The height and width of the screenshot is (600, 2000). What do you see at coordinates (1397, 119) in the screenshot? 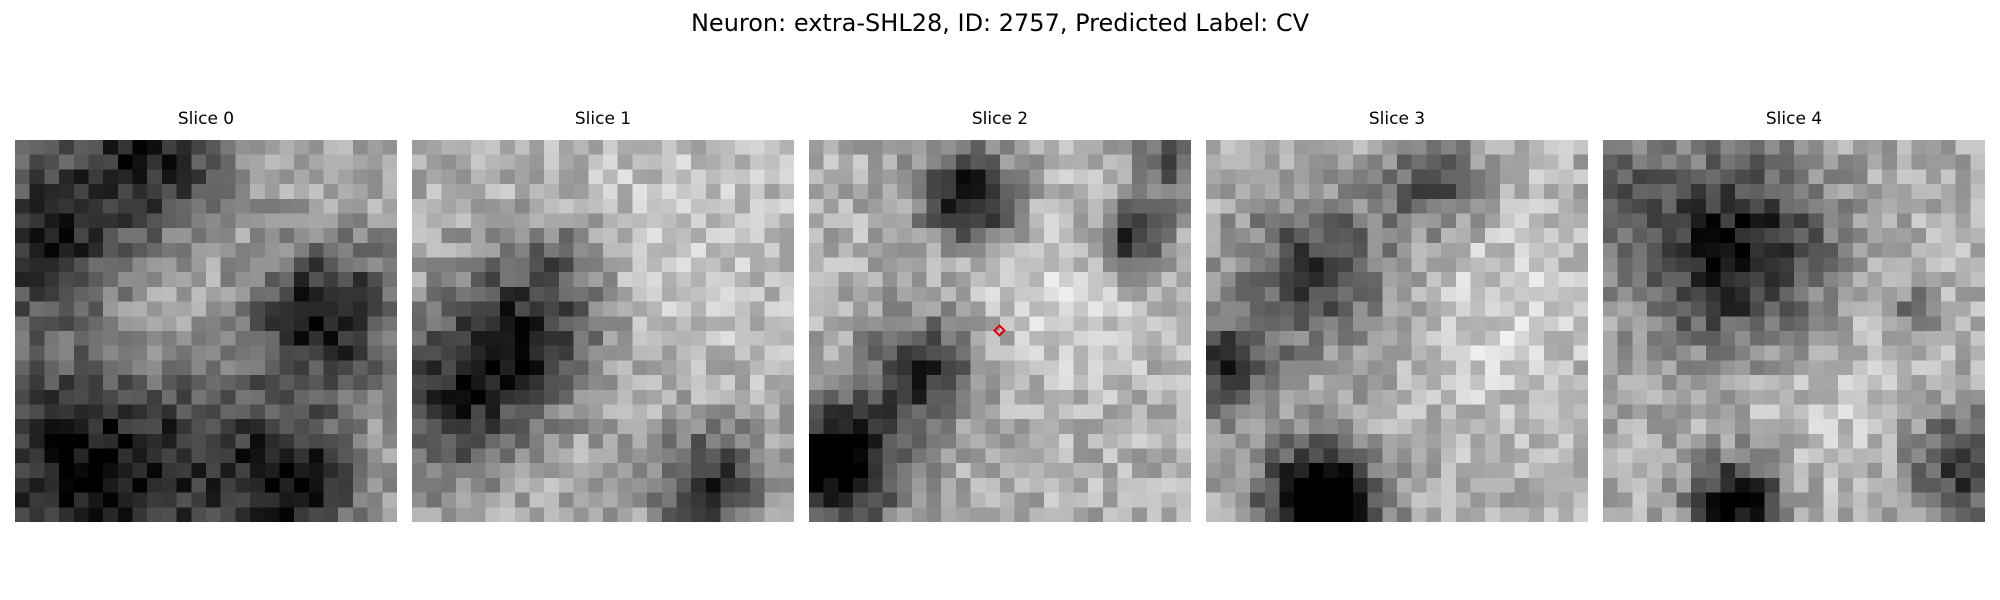
I see `slice-title-3: Slice 3` at bounding box center [1397, 119].